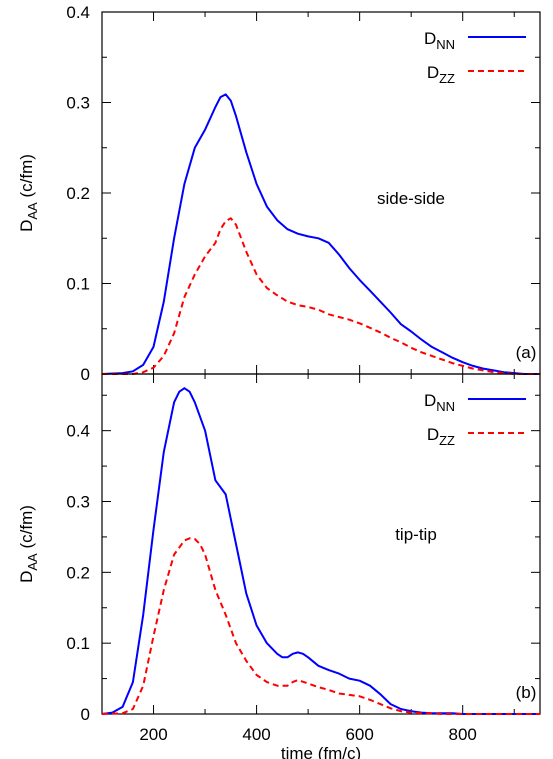 The width and height of the screenshot is (553, 759). Describe the element at coordinates (416, 534) in the screenshot. I see `panel-annotation: tip-tip` at that location.